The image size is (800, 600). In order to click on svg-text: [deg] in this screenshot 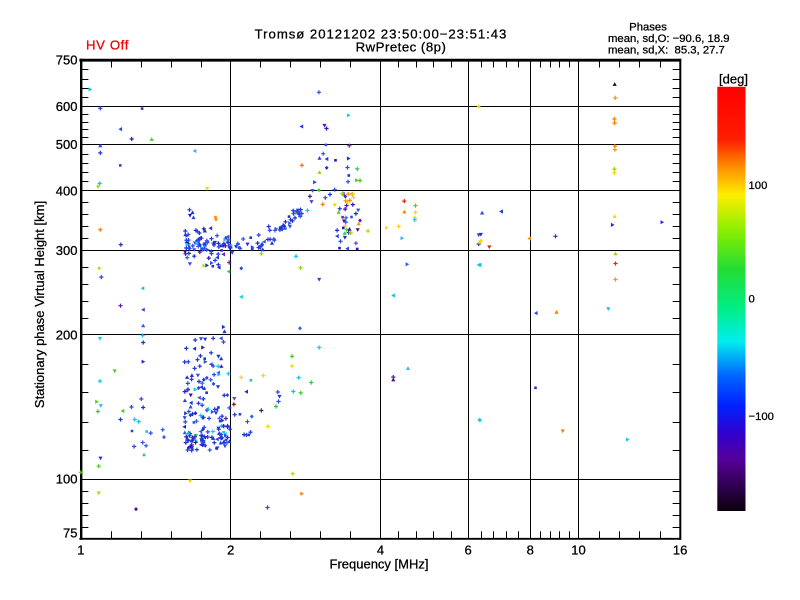, I will do `click(733, 79)`.